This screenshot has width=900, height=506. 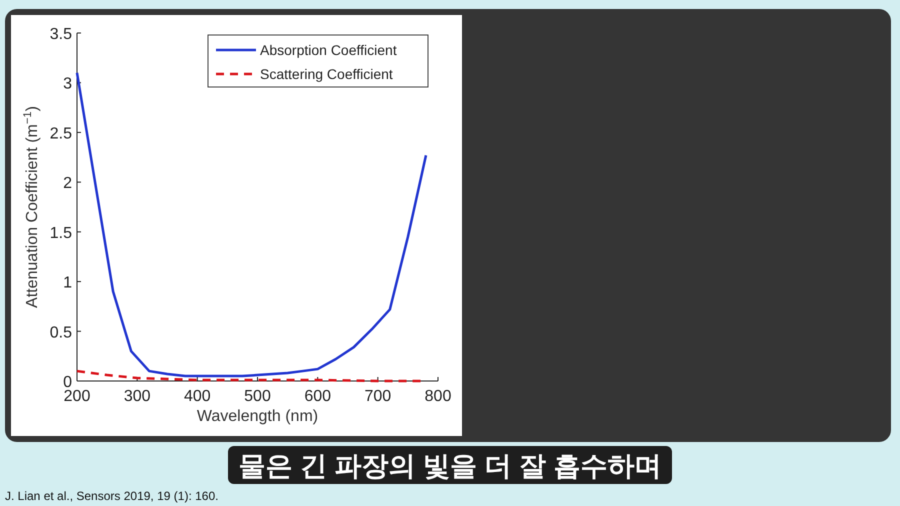 I want to click on text: 물은 긴 파장의 빛을 더 잘 흡수하며, so click(x=450, y=466).